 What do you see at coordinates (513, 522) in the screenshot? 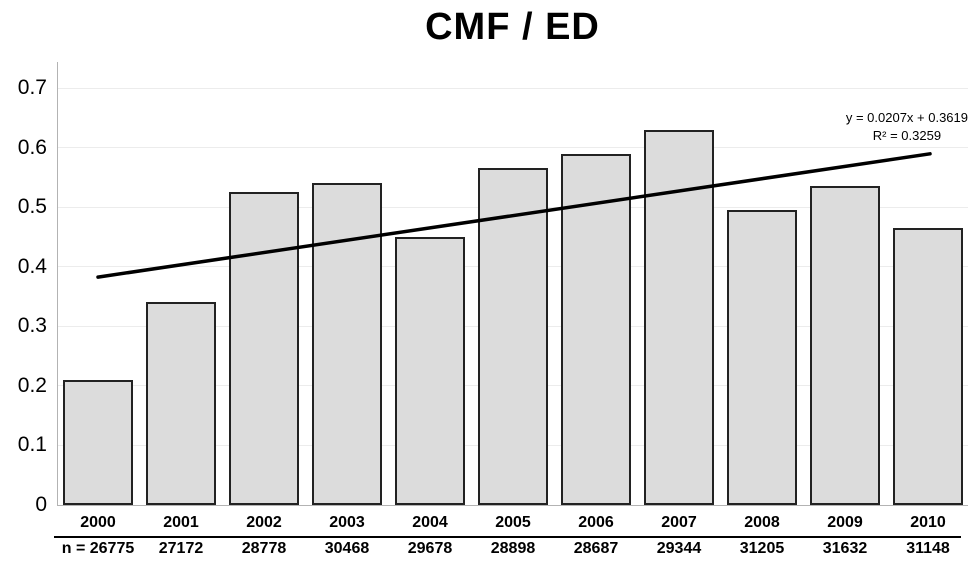
I see `x-tick-label-2005: 2005` at bounding box center [513, 522].